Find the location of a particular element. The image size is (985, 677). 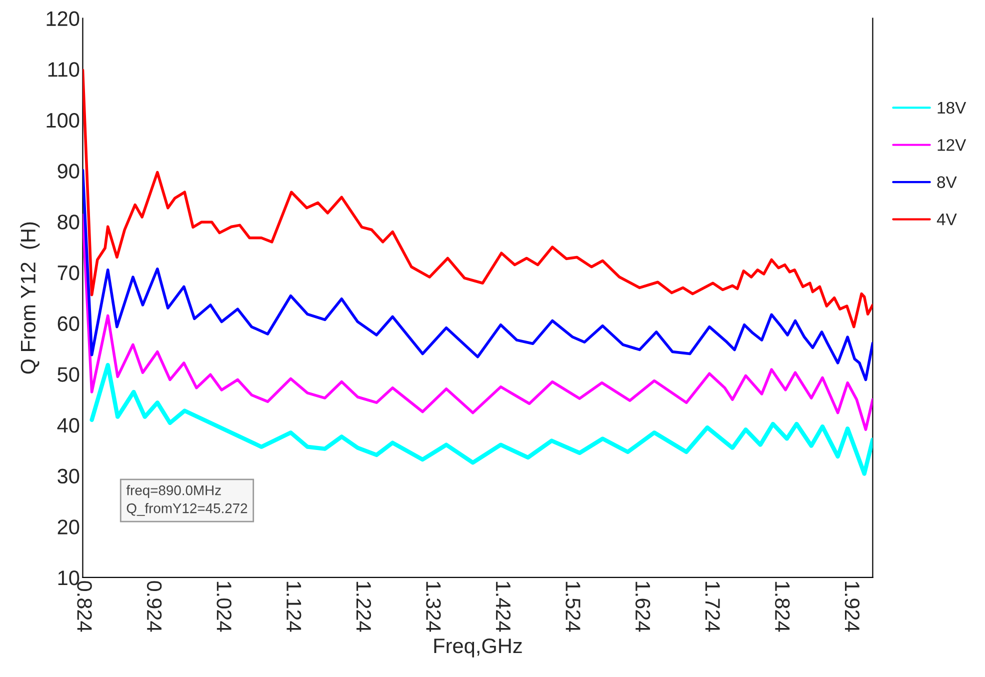

x-tick-label: 1.624 is located at coordinates (642, 607).